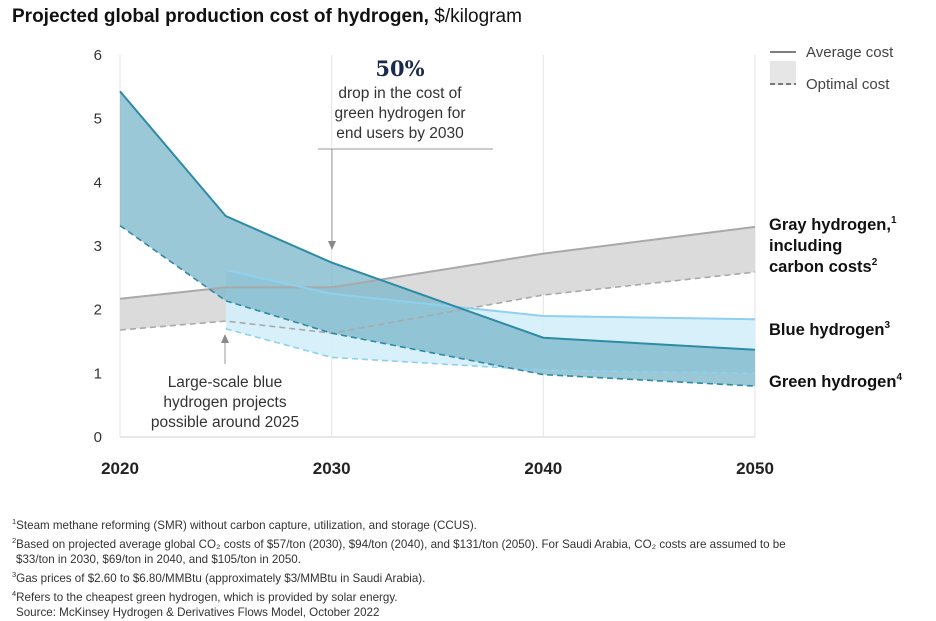  Describe the element at coordinates (755, 468) in the screenshot. I see `x-tick-2050: 2050` at that location.